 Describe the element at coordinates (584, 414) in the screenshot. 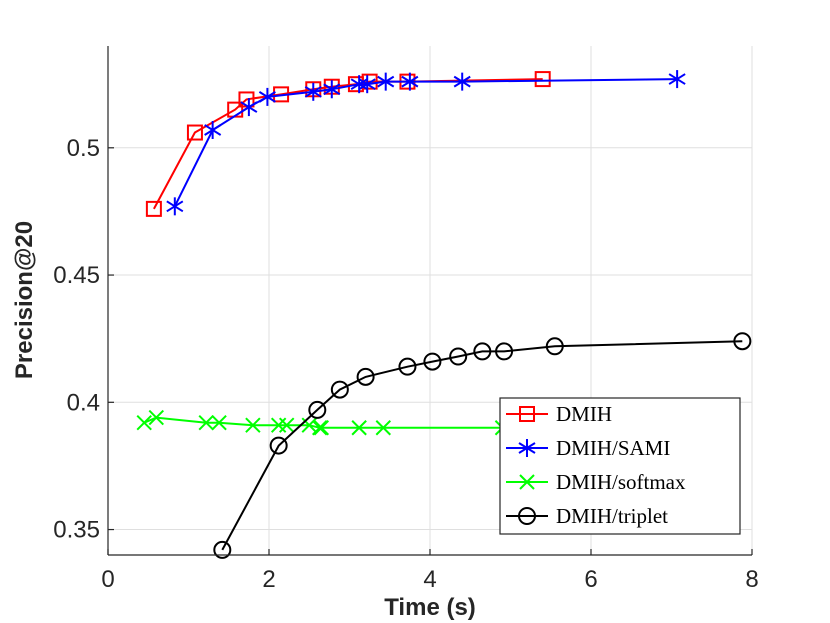

I see `legend-label: DMIH` at that location.